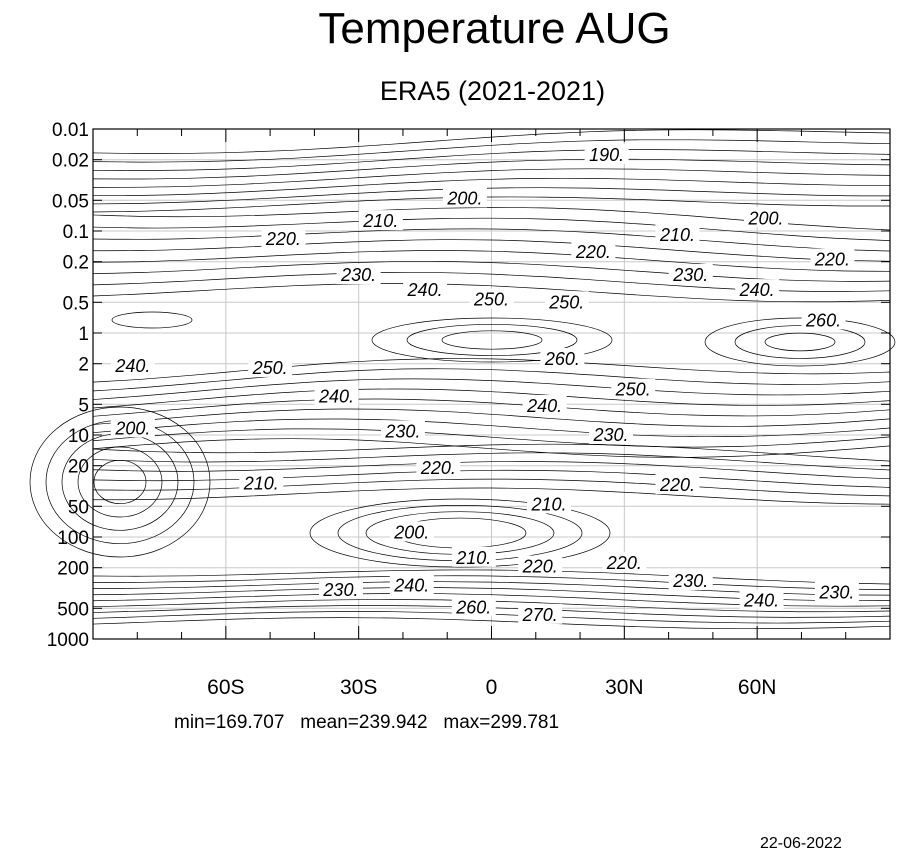 The image size is (901, 861). I want to click on y-tick-label: 5, so click(83, 405).